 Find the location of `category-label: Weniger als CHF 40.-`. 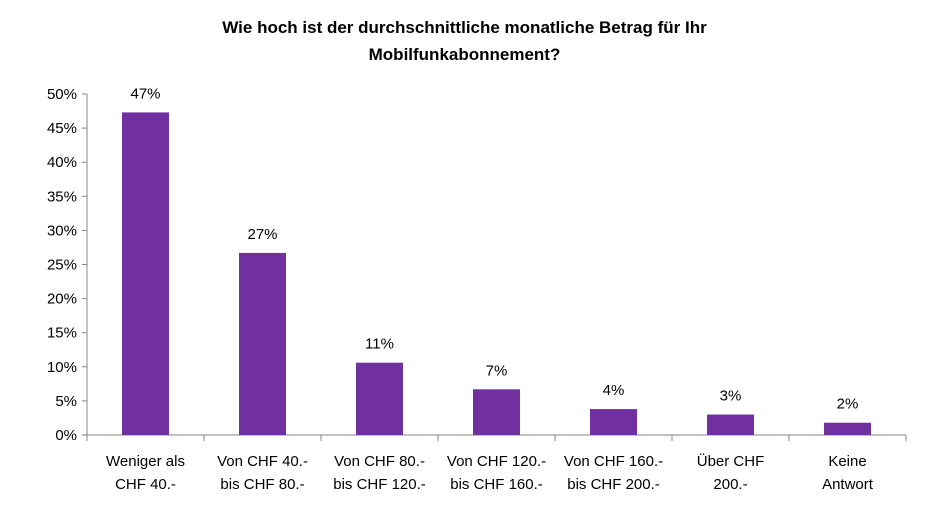

category-label: Weniger als CHF 40.- is located at coordinates (145, 473).